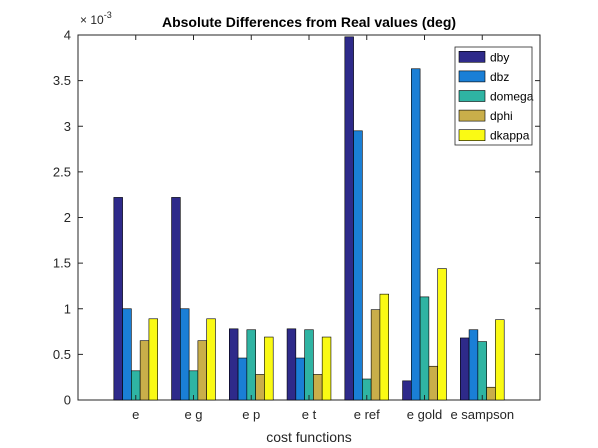 The height and width of the screenshot is (448, 598). Describe the element at coordinates (92, 20) in the screenshot. I see `exponent-base: × 10` at that location.